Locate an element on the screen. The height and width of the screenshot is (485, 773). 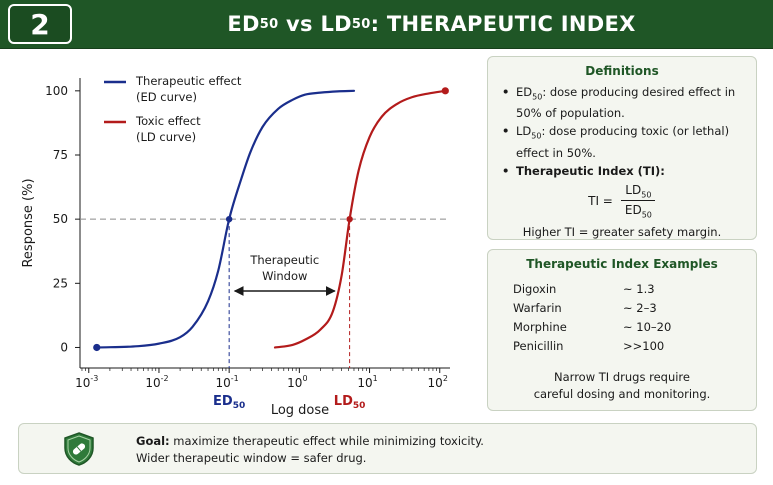
x-tick-label: 10⁻³ is located at coordinates (86, 382).